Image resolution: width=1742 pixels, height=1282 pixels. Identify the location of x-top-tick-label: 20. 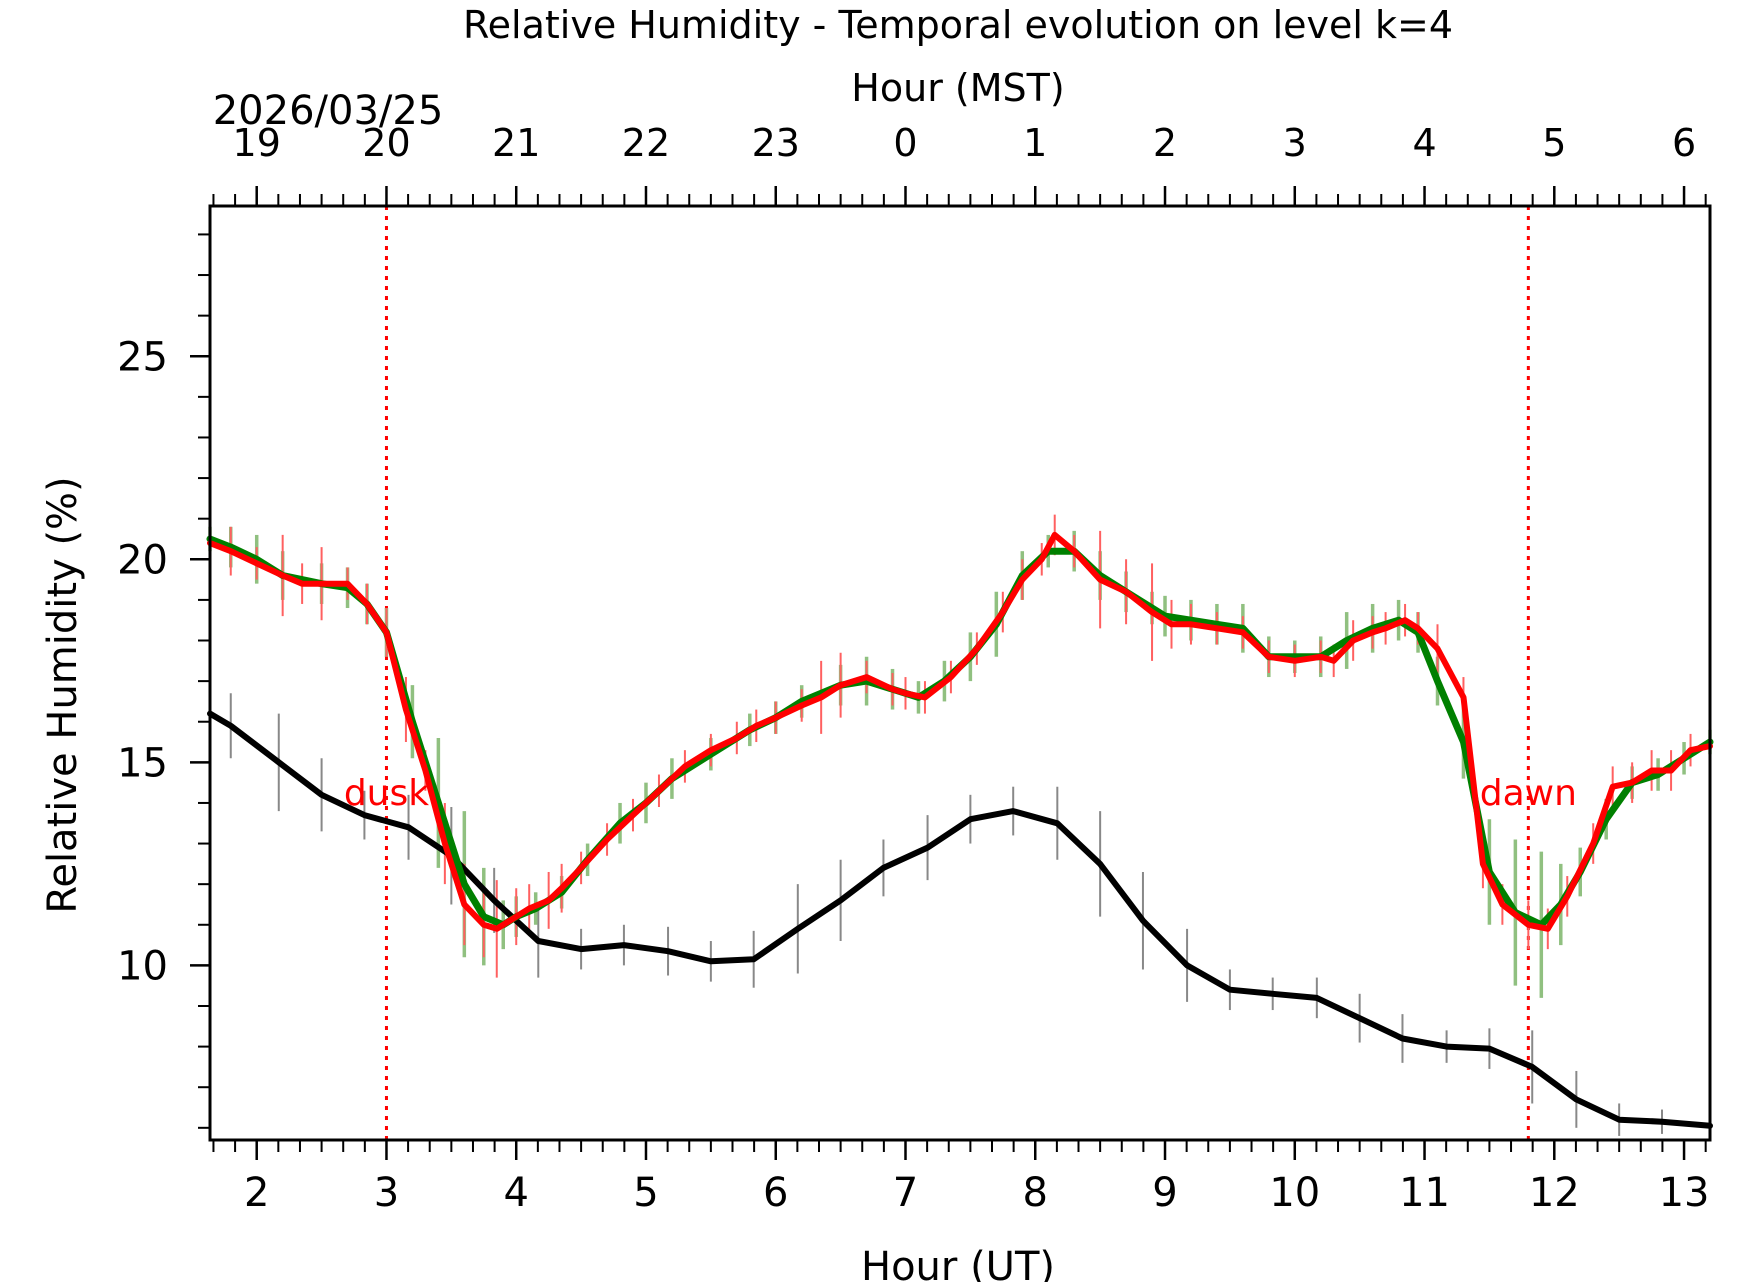
(386, 143).